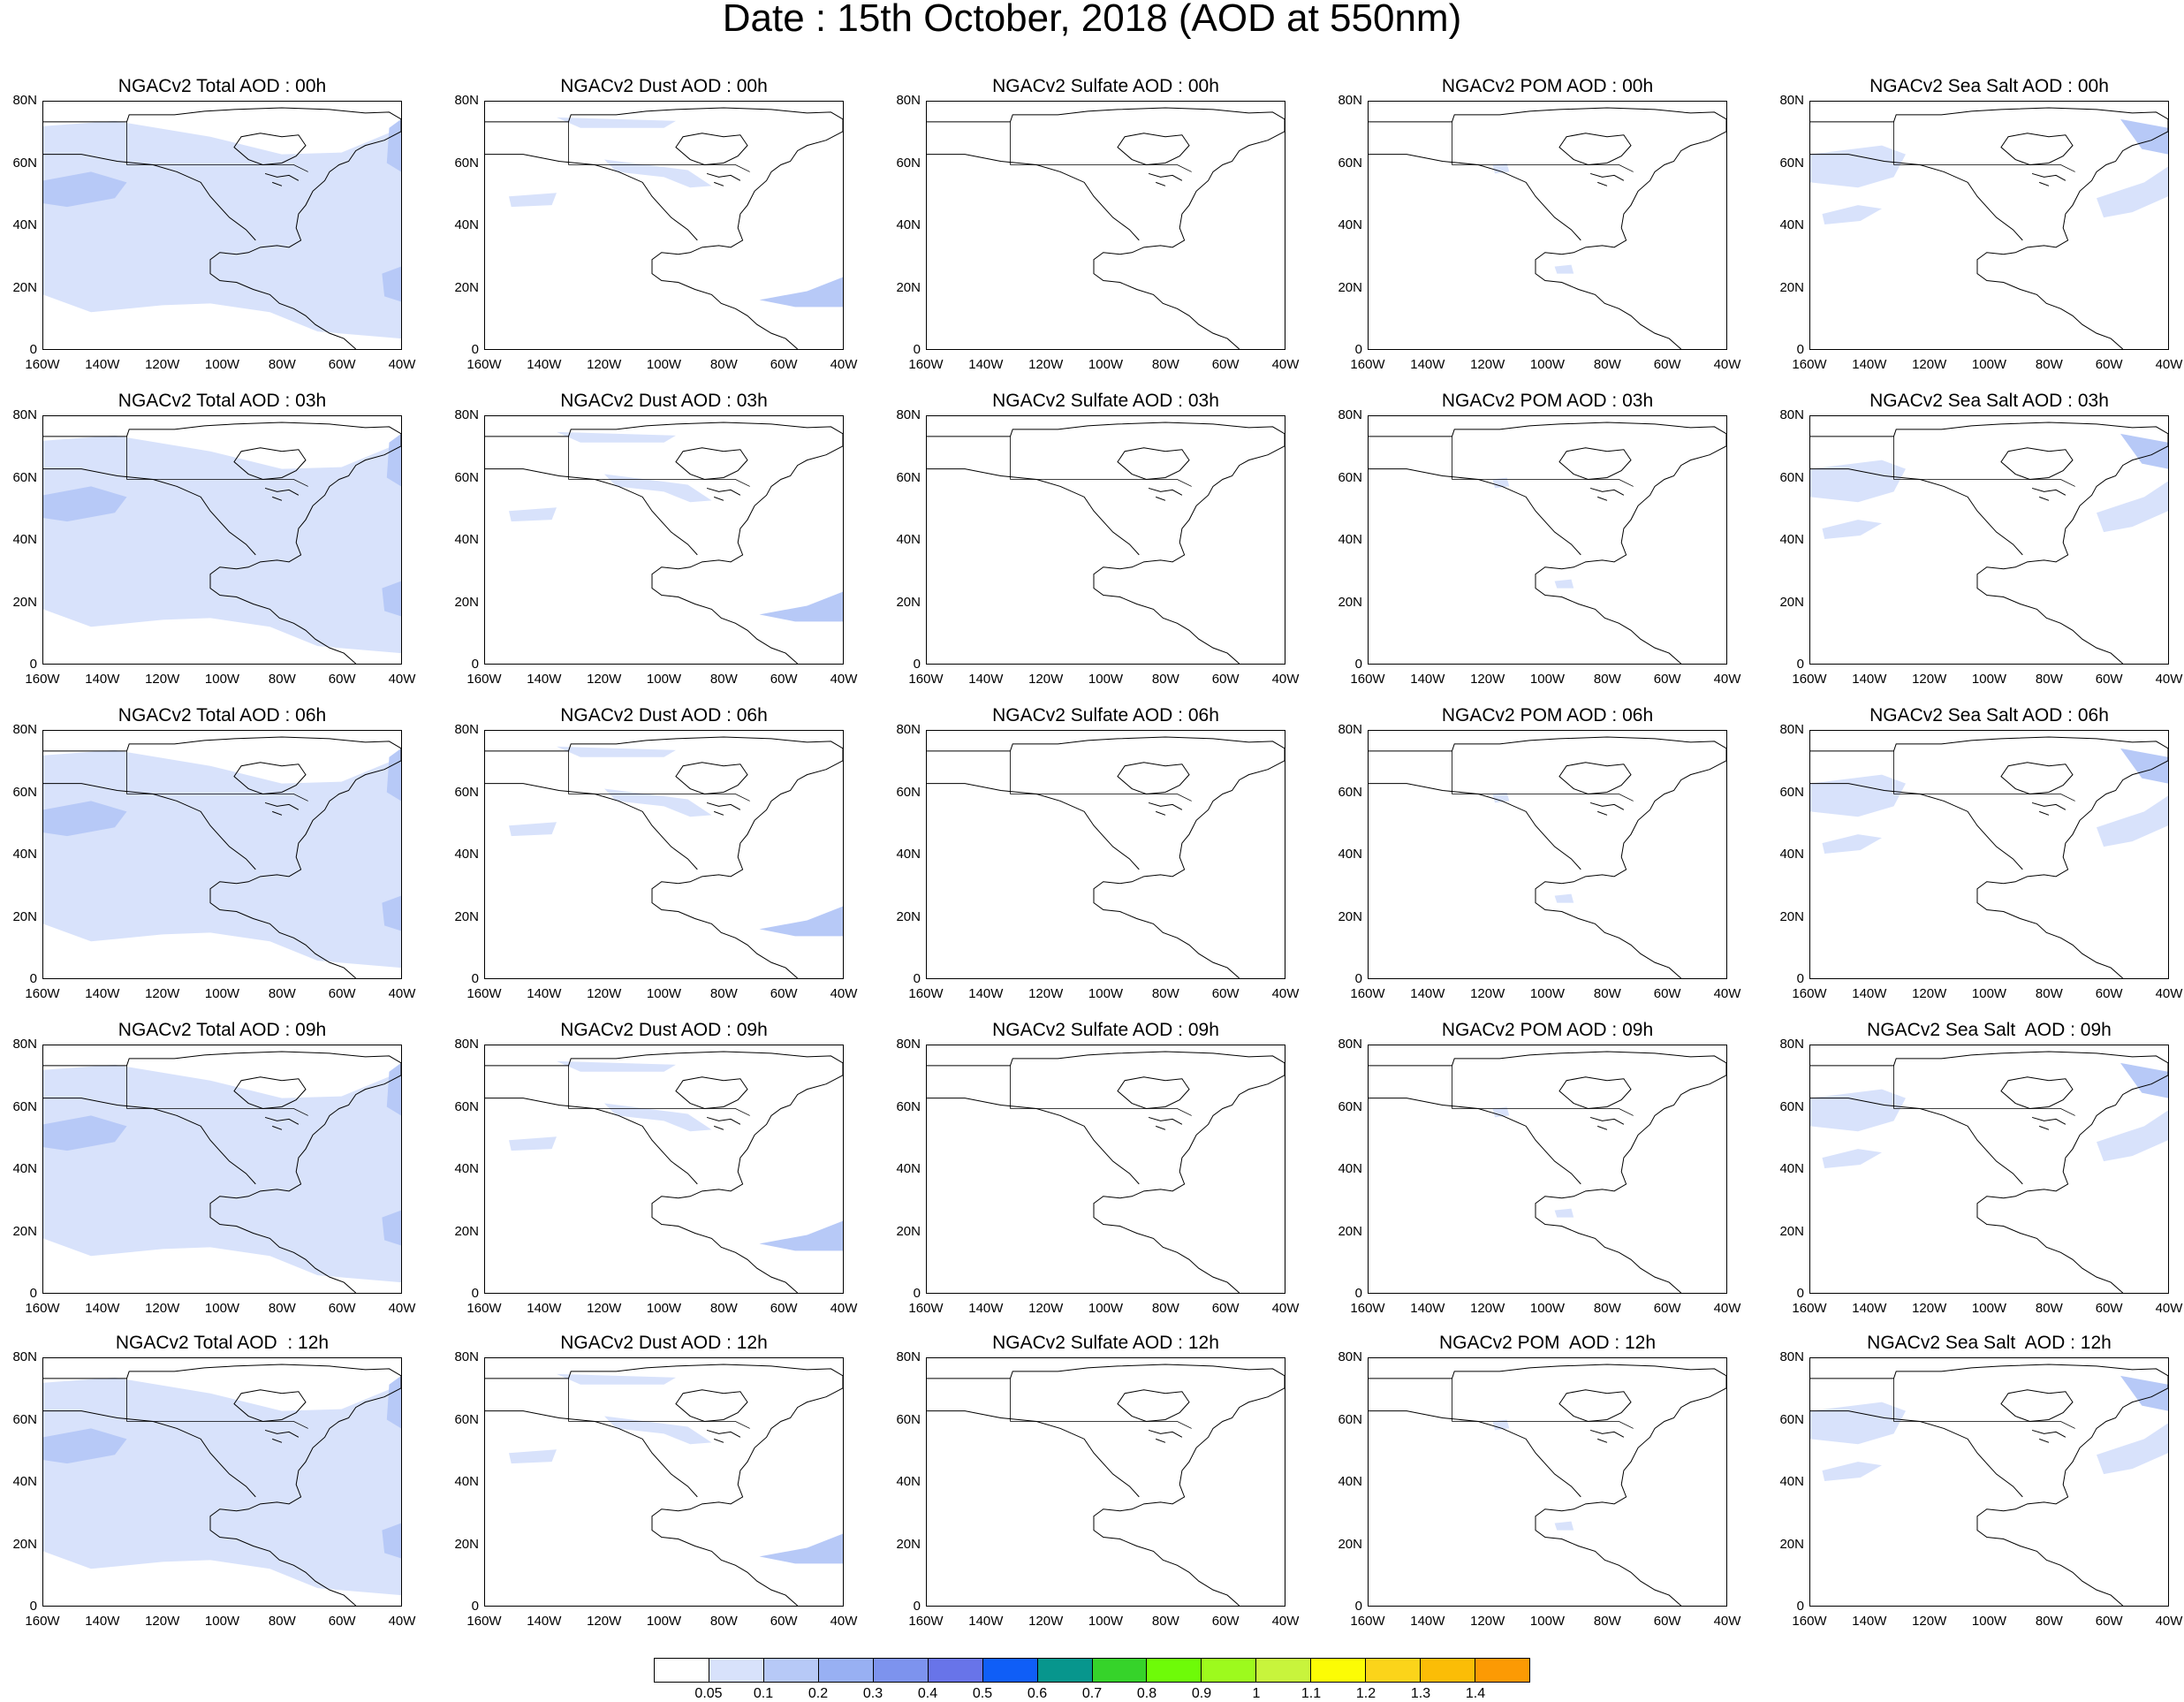 The height and width of the screenshot is (1702, 2184). Describe the element at coordinates (664, 225) in the screenshot. I see `map-dust-row0` at that location.